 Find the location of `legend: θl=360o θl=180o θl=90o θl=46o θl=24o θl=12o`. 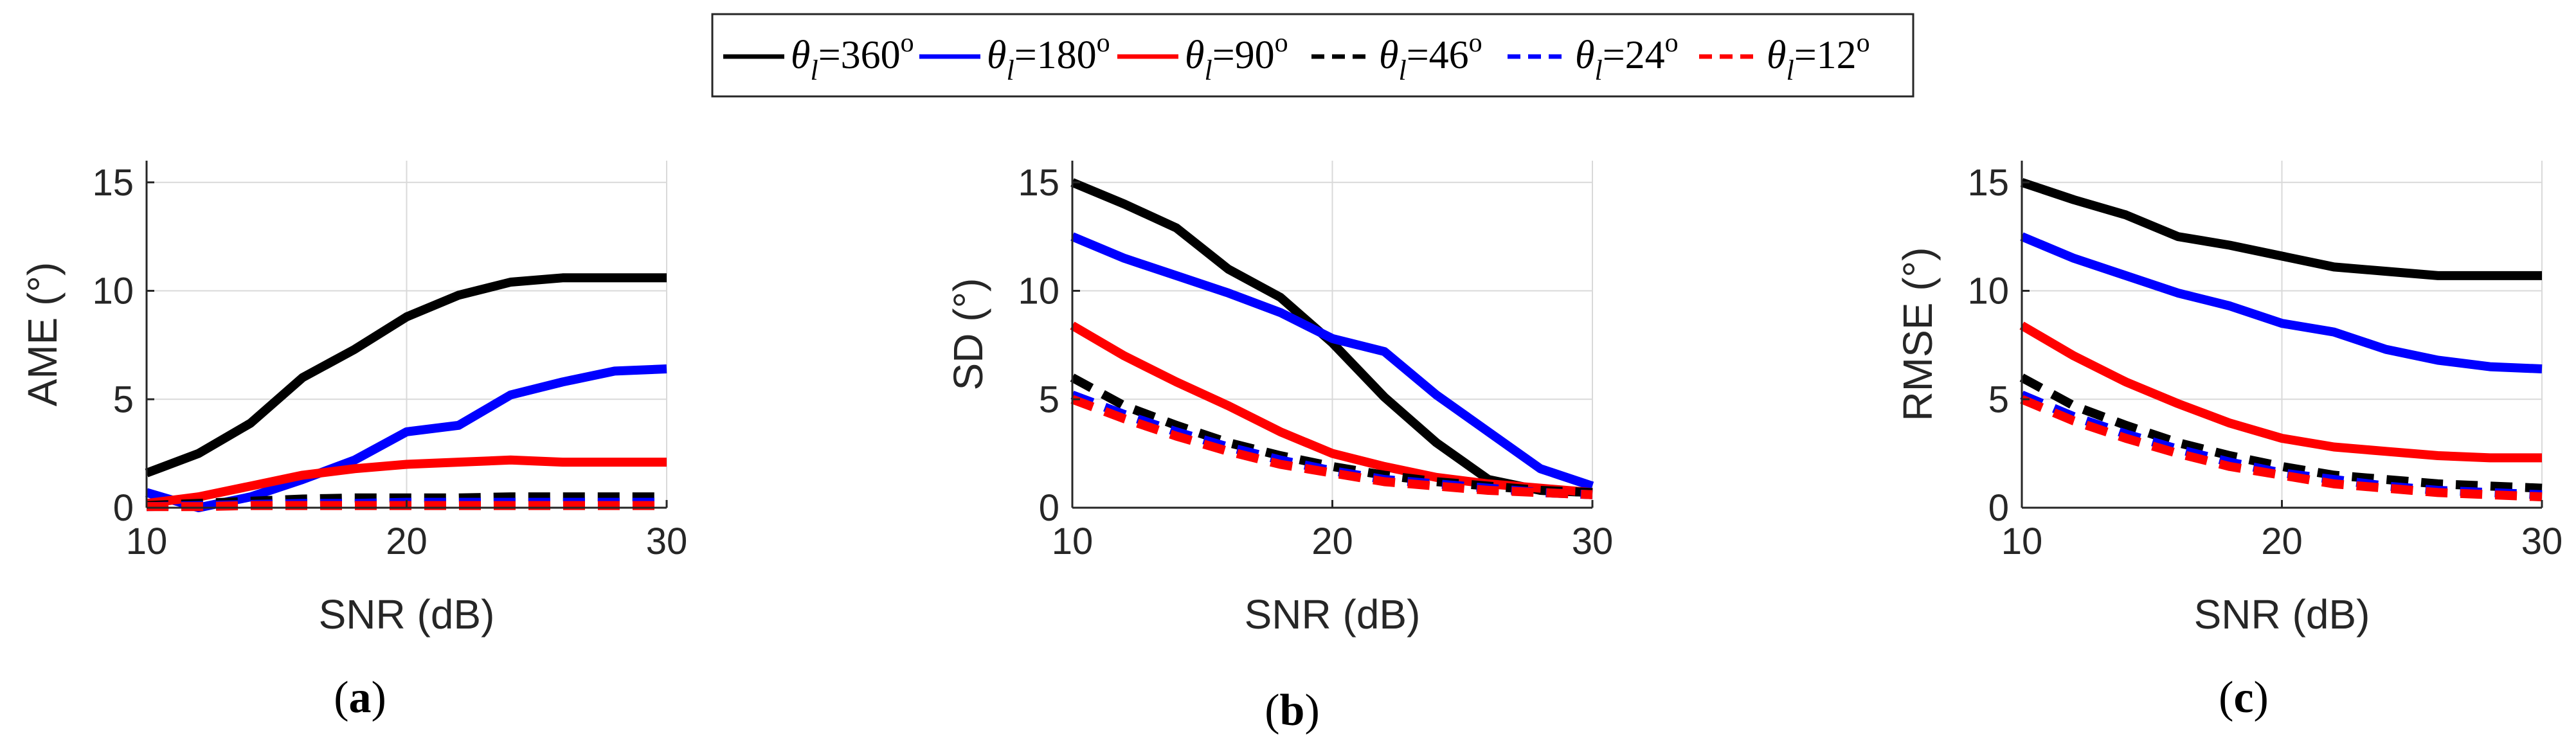

legend: θl=360o θl=180o θl=90o θl=46o θl=24o θl=12o is located at coordinates (1312, 56).